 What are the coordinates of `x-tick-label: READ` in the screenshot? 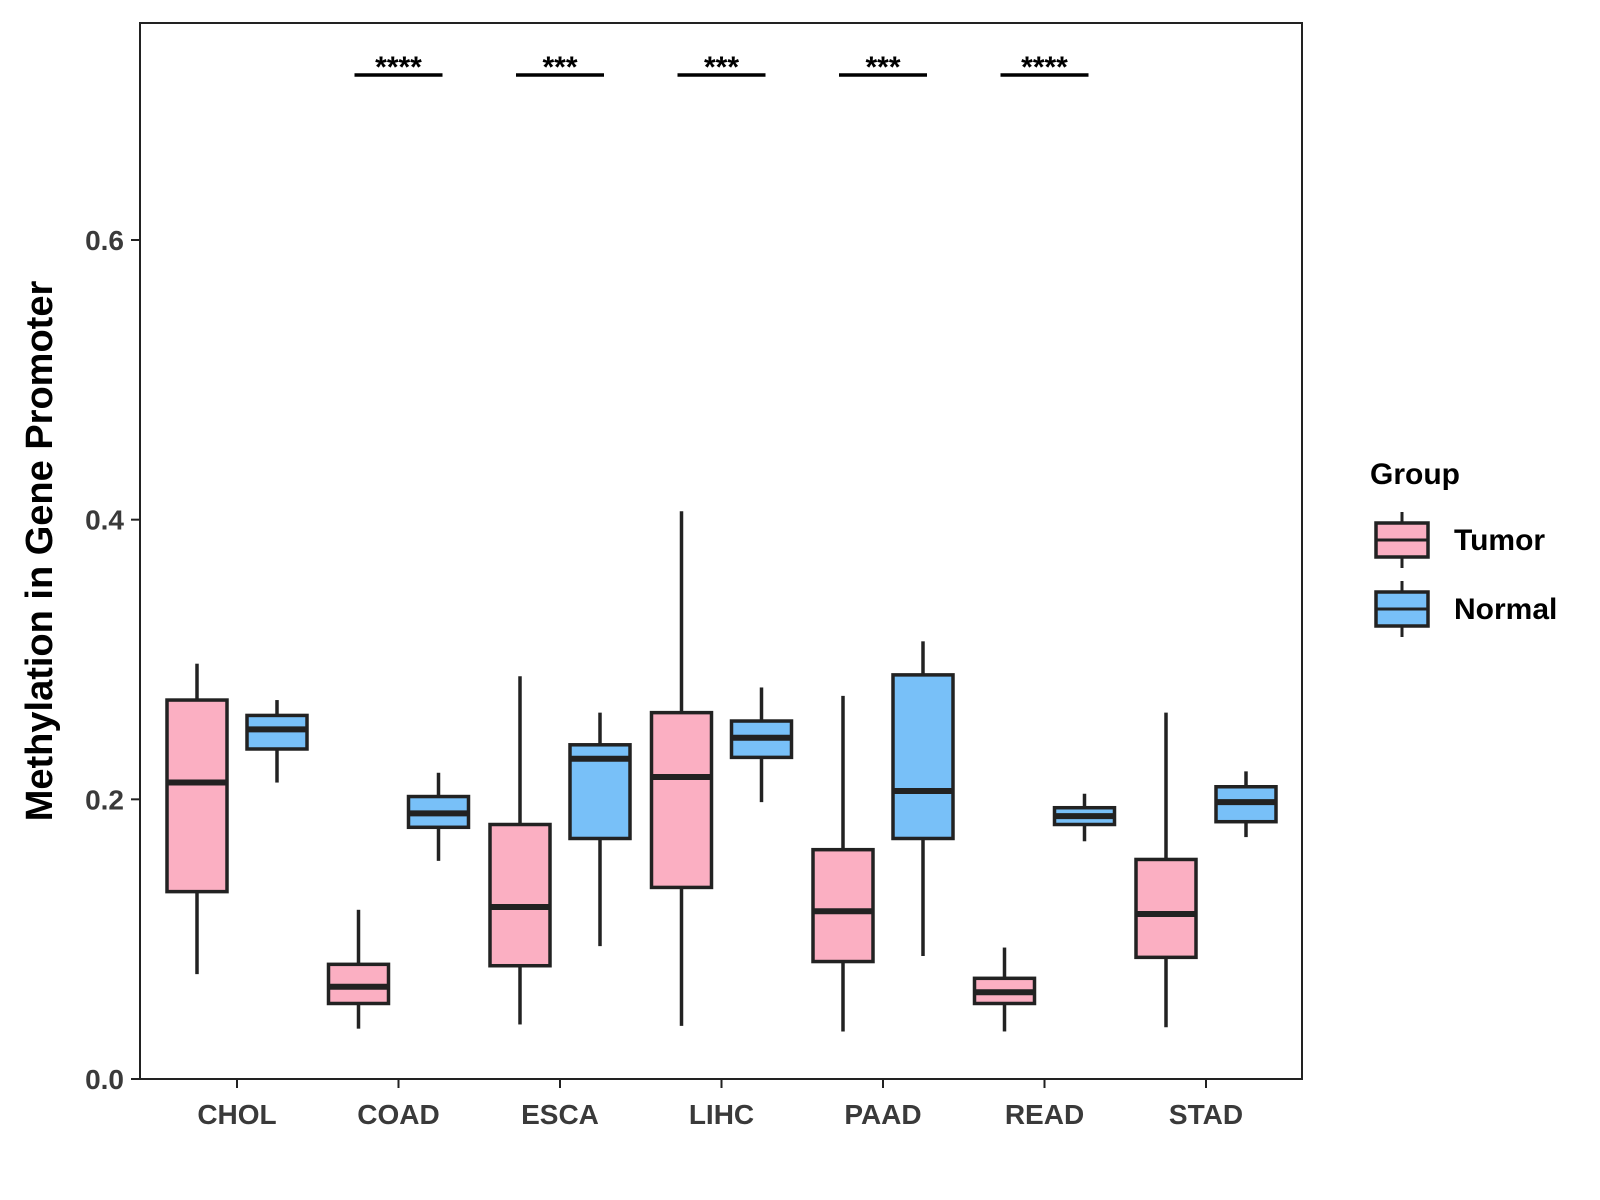 It's located at (1044, 1114).